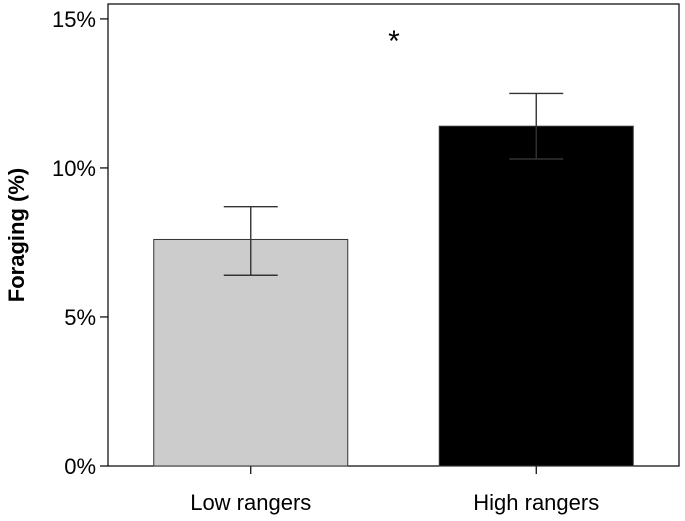 This screenshot has width=685, height=521. I want to click on y-tick-label-0: 0%, so click(80, 466).